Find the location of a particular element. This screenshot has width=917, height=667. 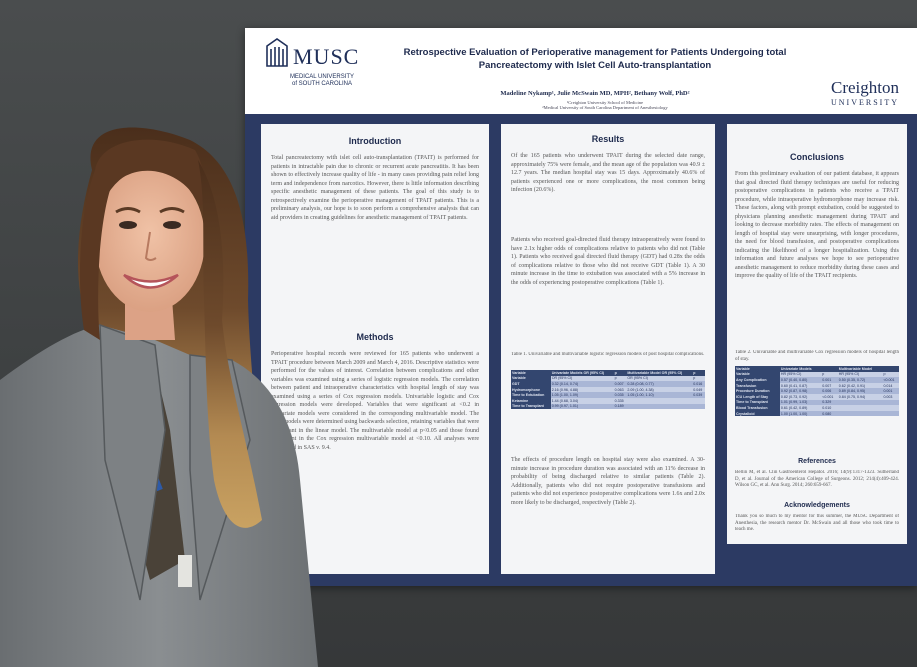

musc-building-icon is located at coordinates (277, 52).